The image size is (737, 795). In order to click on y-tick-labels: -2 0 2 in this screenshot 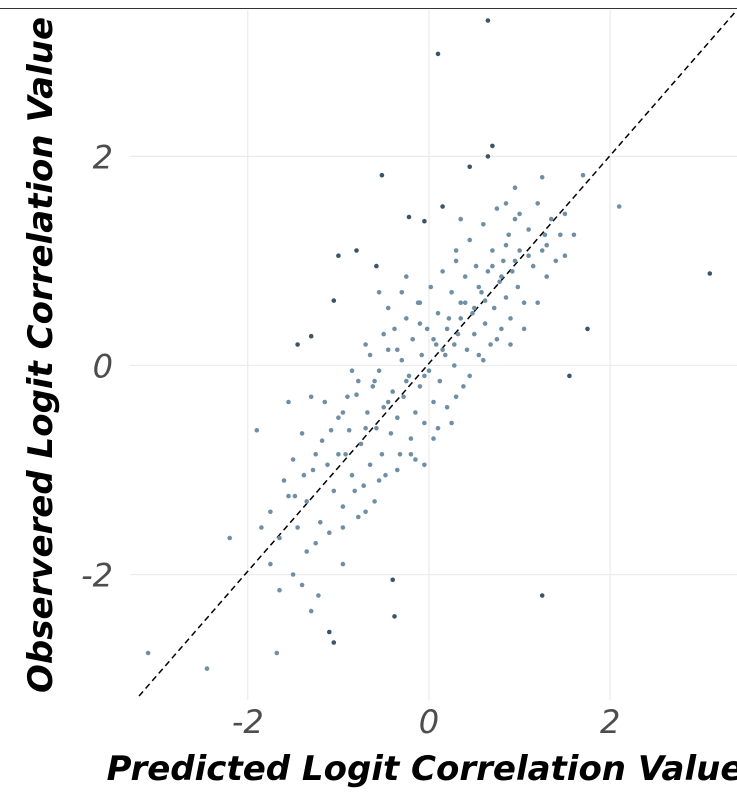, I will do `click(97, 366)`.